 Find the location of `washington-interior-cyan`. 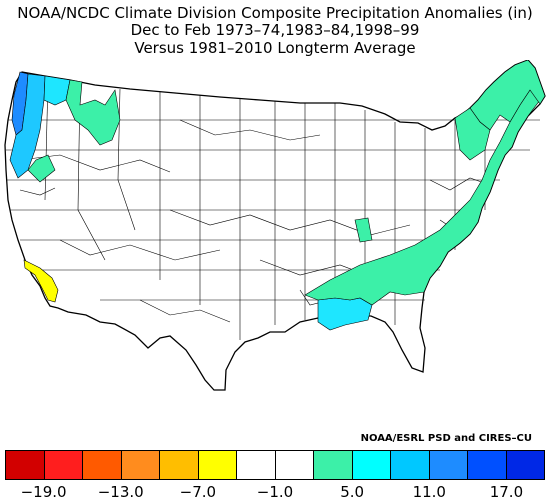

washington-interior-cyan is located at coordinates (57, 90).